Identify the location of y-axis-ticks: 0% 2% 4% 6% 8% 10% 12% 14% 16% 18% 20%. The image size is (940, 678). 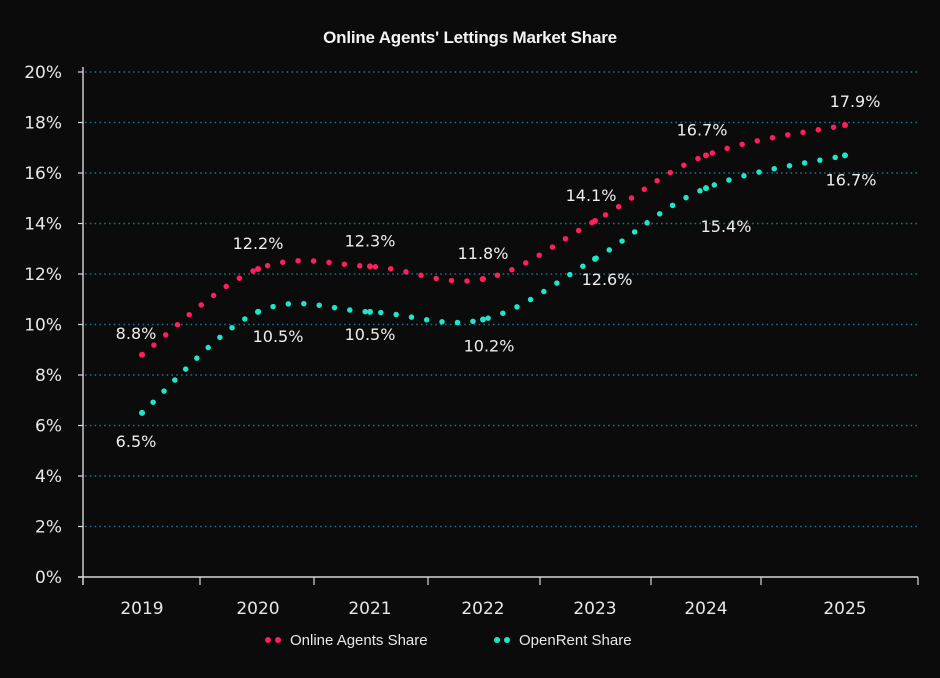
(53, 325).